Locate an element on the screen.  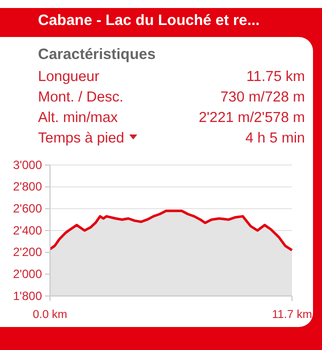
text: 2'221 m/2'578 m is located at coordinates (251, 118).